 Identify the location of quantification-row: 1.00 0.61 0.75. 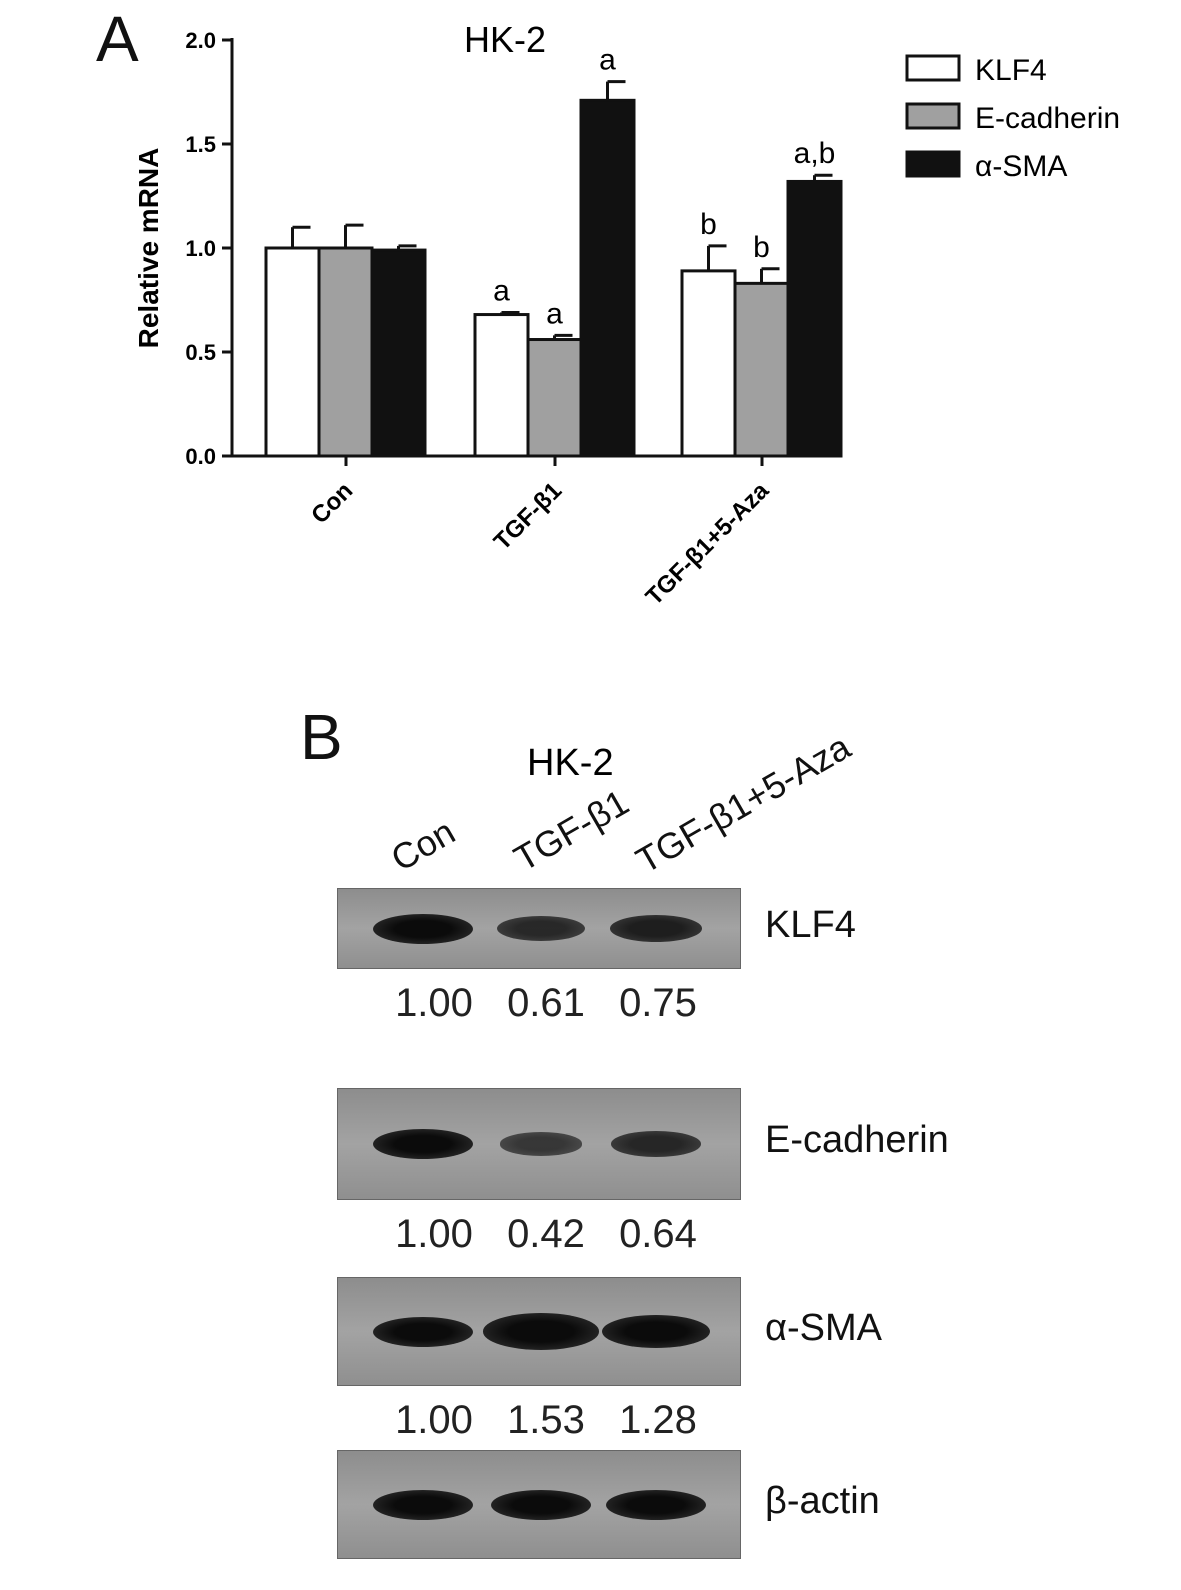
(546, 1003).